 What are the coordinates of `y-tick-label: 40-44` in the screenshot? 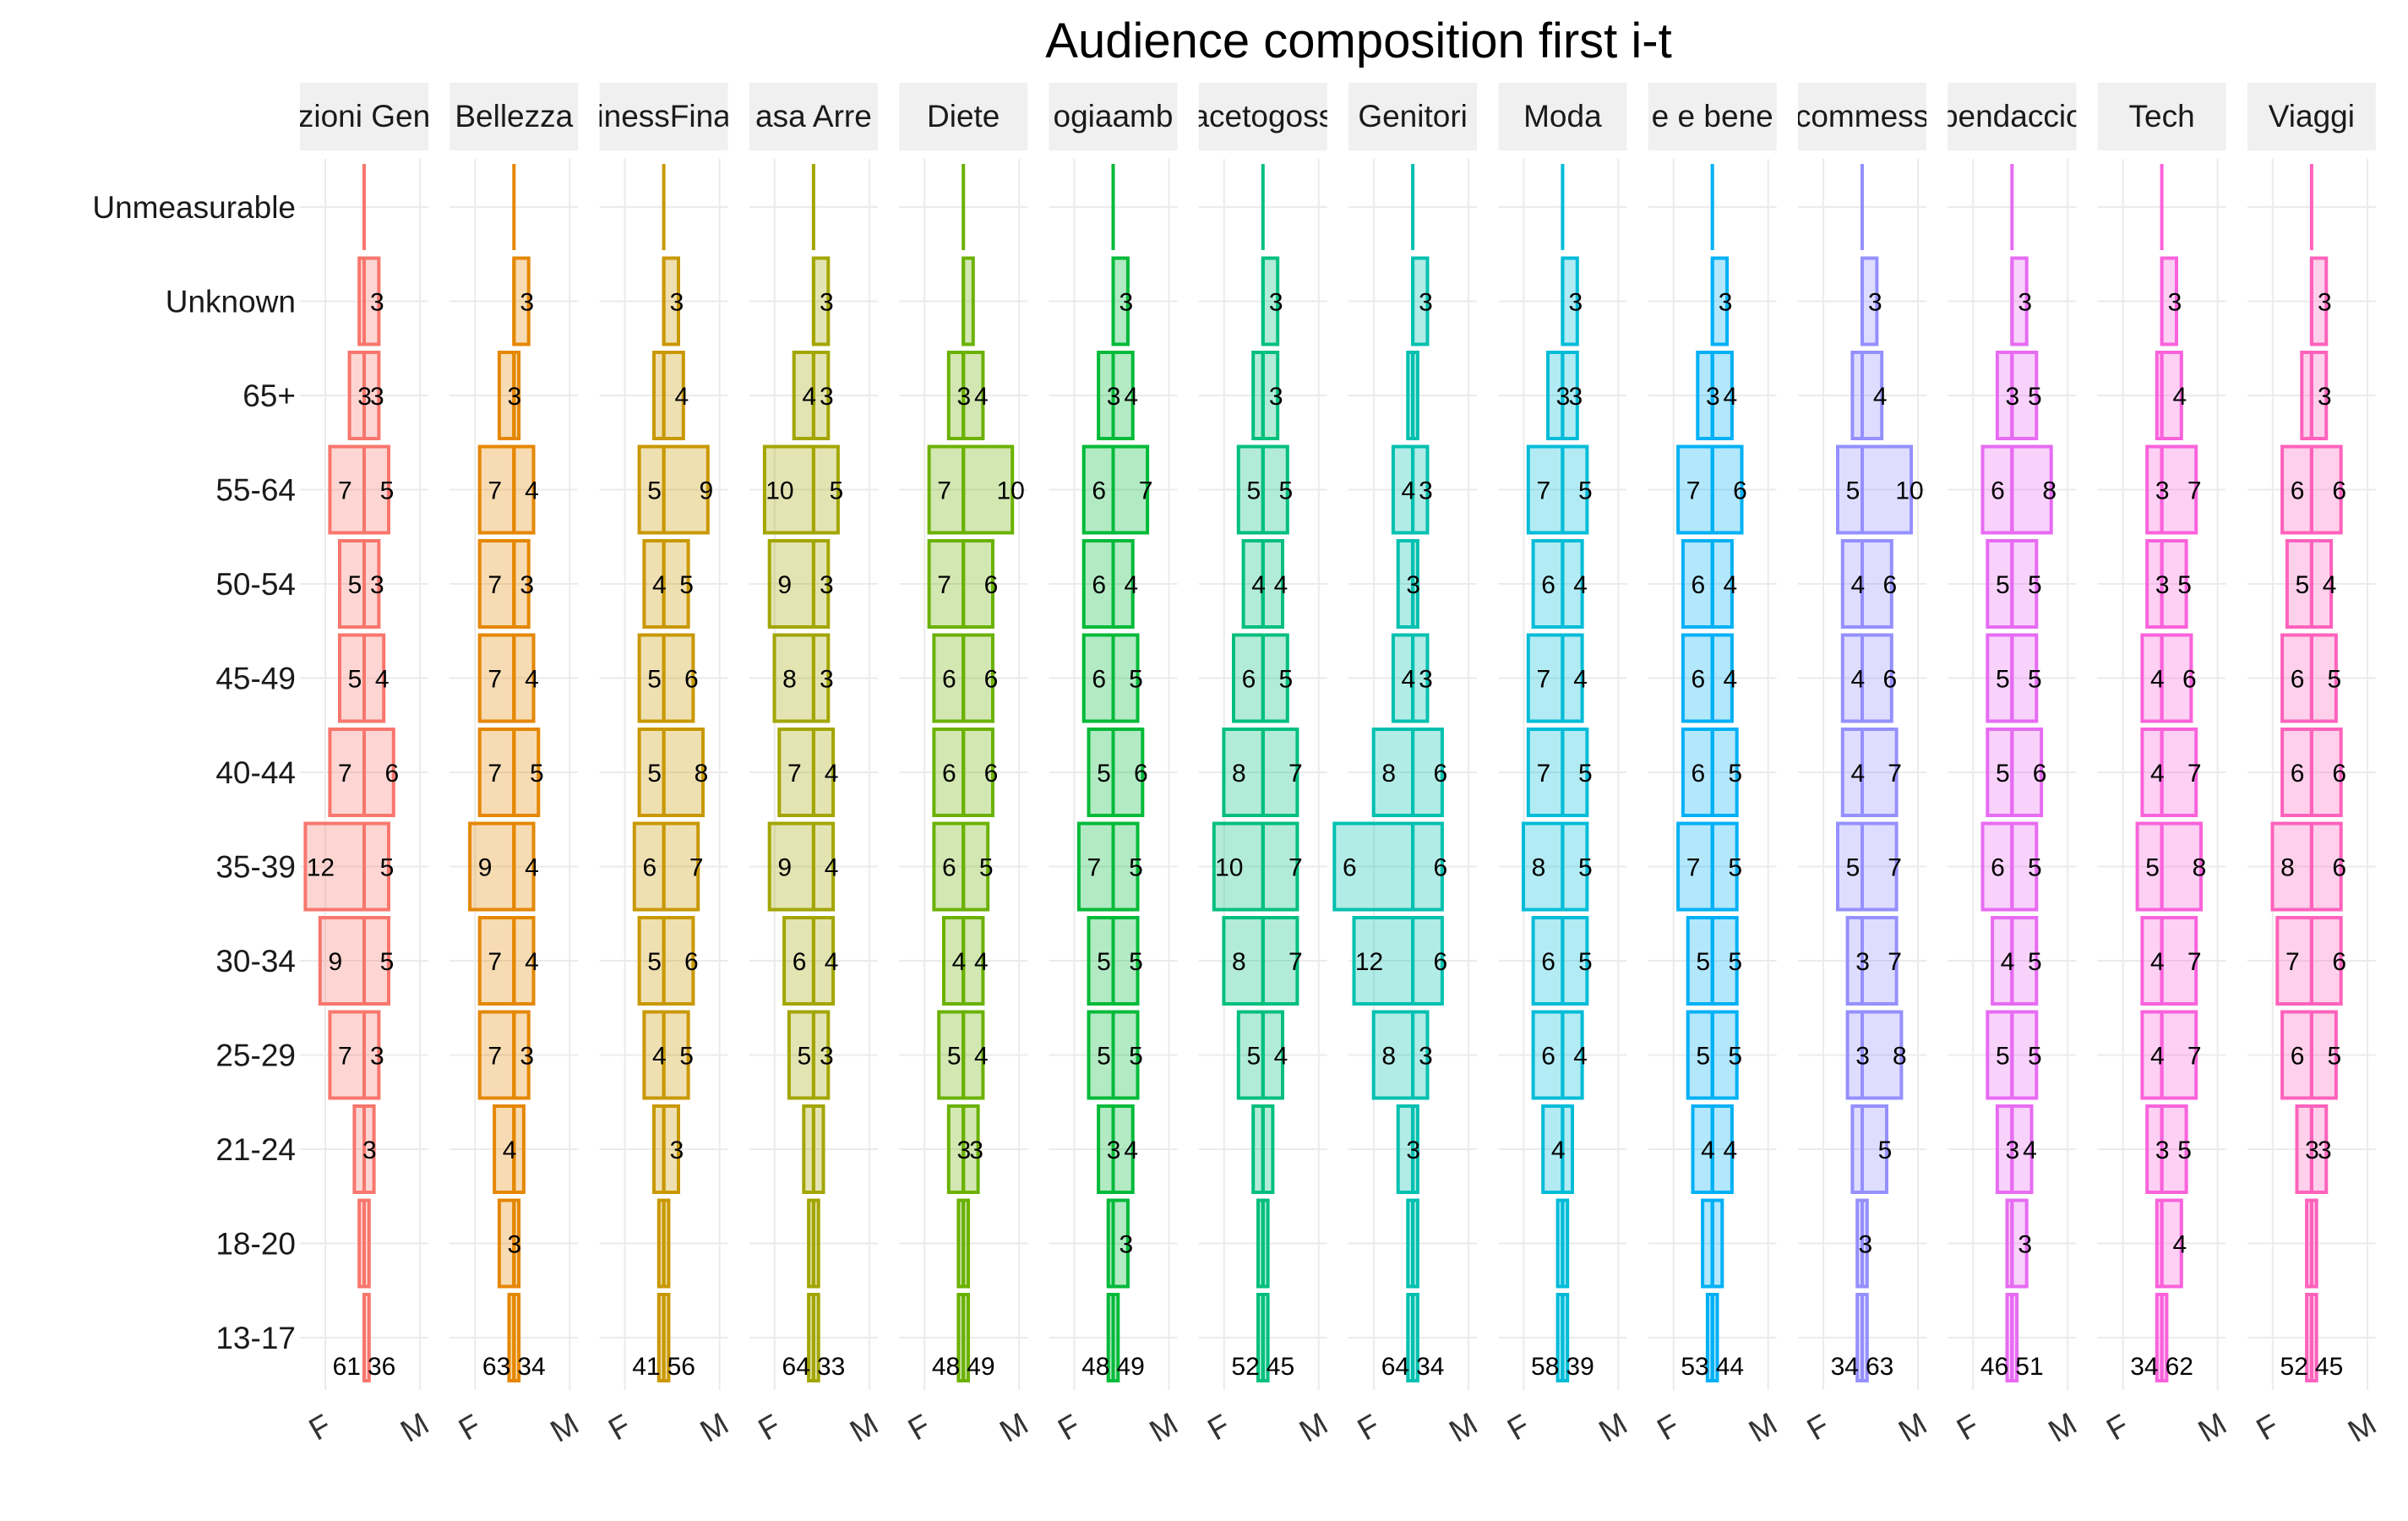 It's located at (255, 772).